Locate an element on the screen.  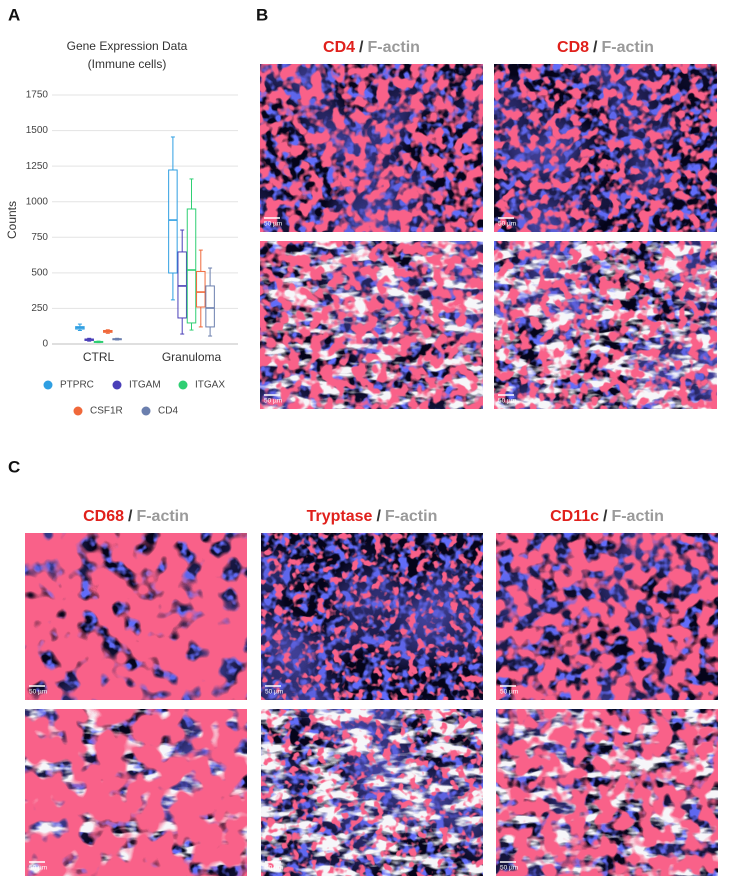
panel-title: CD11c / F-actin is located at coordinates (607, 516).